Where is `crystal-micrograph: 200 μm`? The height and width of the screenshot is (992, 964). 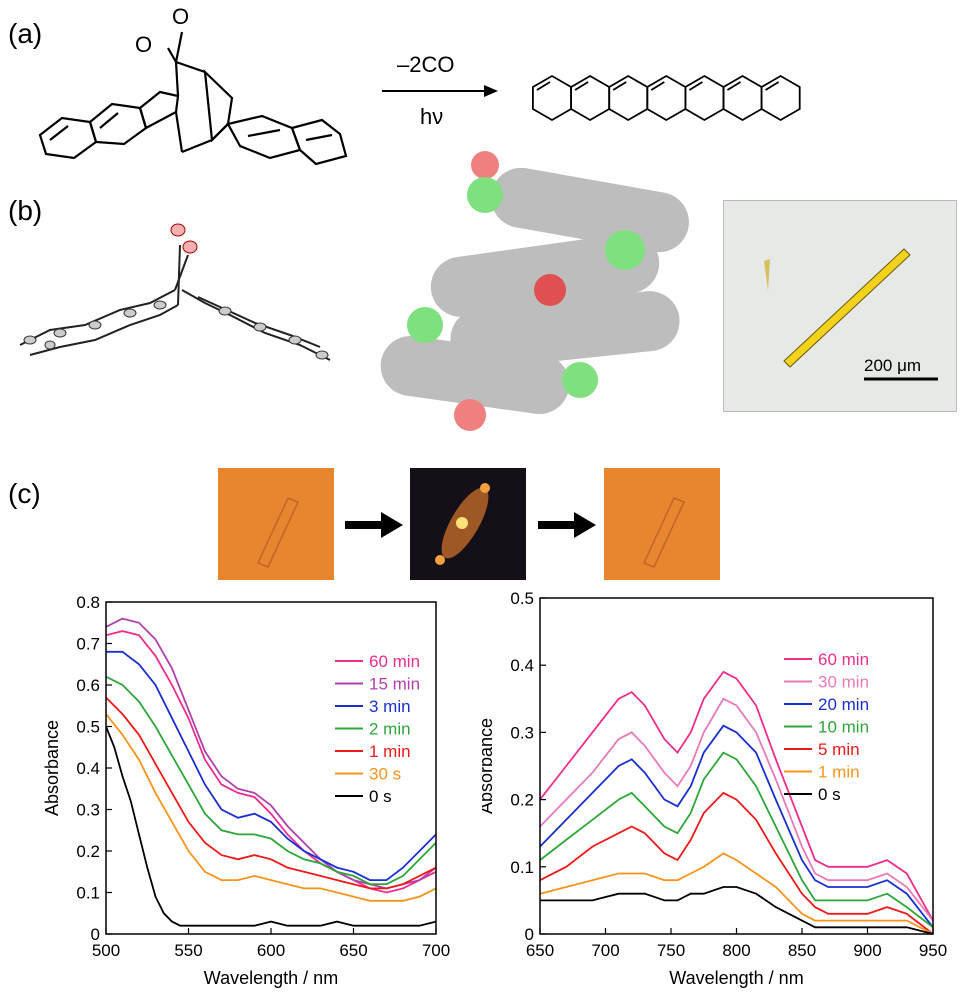
crystal-micrograph: 200 μm is located at coordinates (840, 306).